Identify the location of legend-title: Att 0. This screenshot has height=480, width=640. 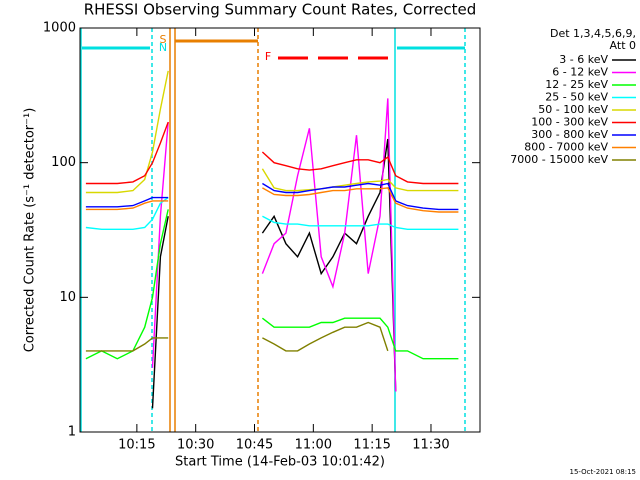
(623, 45).